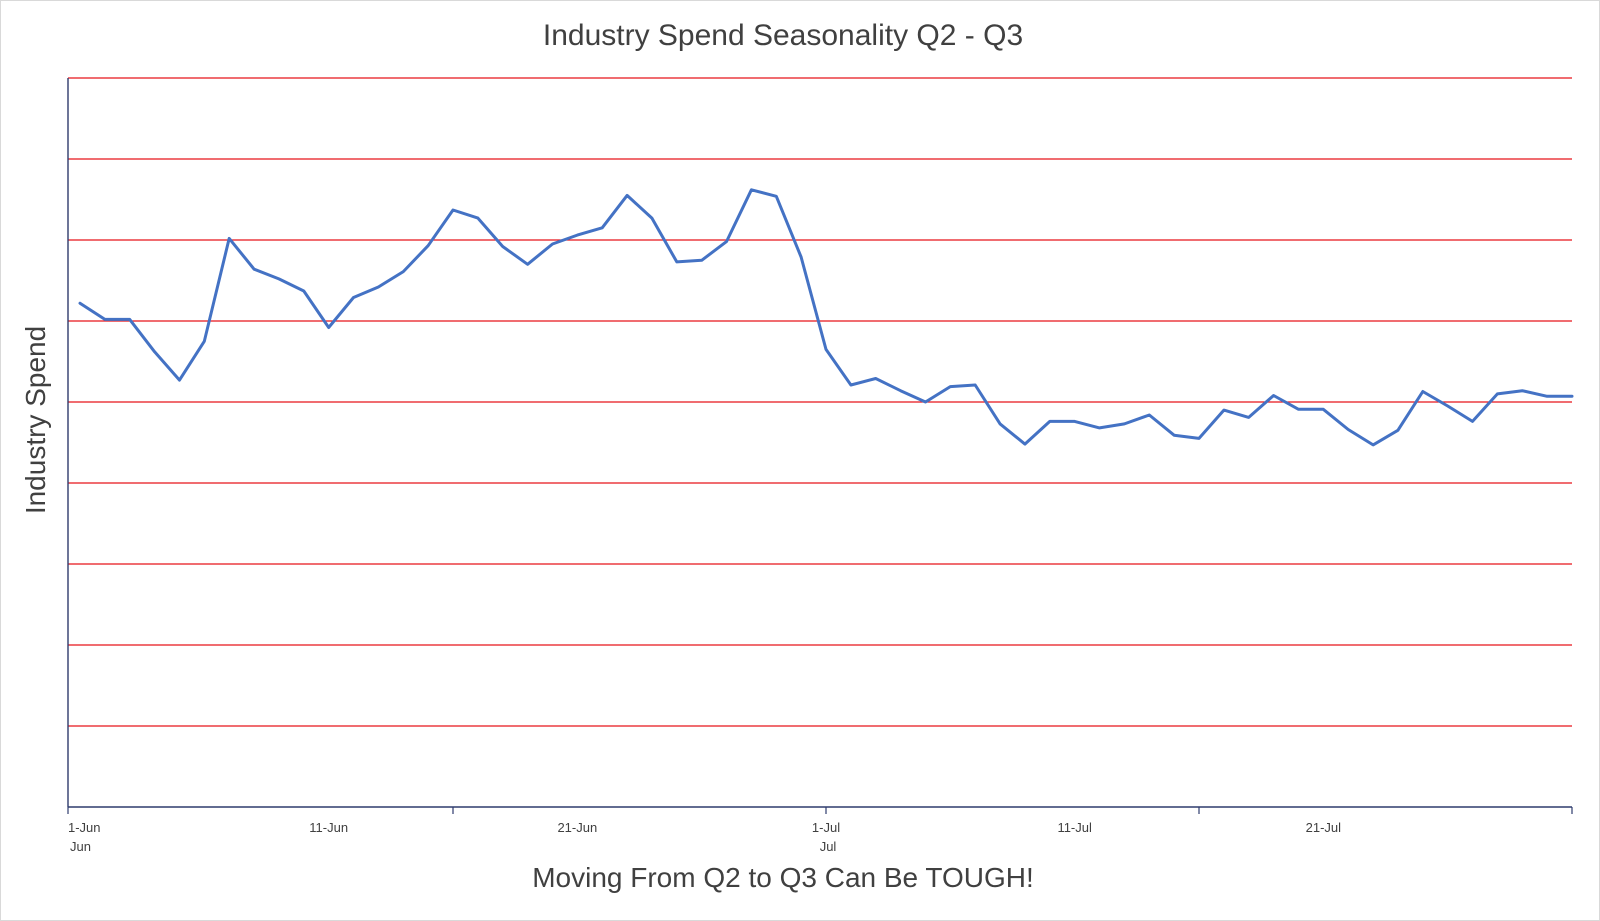  Describe the element at coordinates (84, 827) in the screenshot. I see `x-tick-label: 1-Jun` at that location.